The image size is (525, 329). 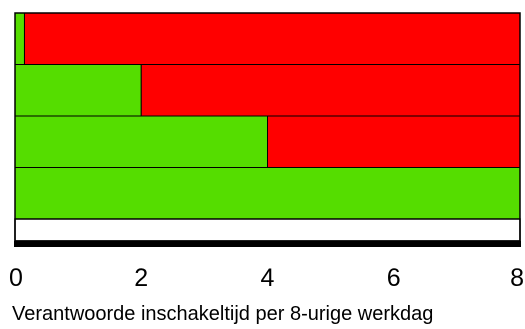 I want to click on empty-baseline-bar, so click(x=267, y=230).